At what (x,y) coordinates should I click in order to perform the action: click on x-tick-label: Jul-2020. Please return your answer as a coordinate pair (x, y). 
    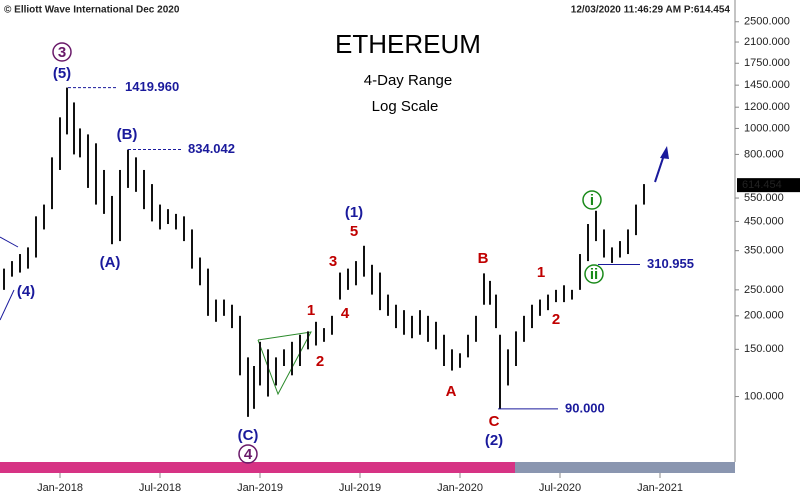
    Looking at the image, I should click on (560, 488).